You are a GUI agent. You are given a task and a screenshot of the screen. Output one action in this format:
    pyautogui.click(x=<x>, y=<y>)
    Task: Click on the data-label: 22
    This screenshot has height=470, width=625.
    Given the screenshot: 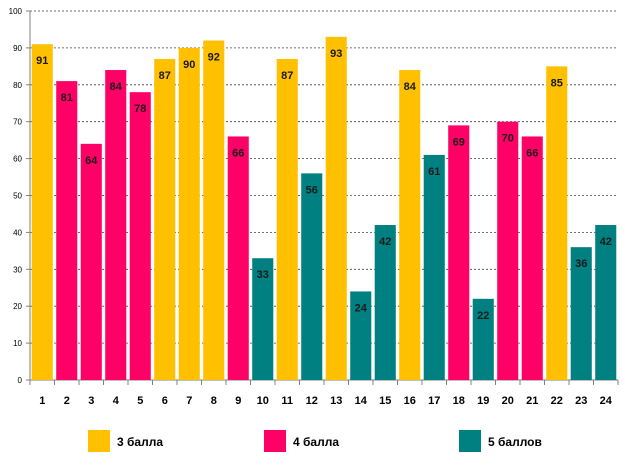 What is the action you would take?
    pyautogui.click(x=483, y=316)
    